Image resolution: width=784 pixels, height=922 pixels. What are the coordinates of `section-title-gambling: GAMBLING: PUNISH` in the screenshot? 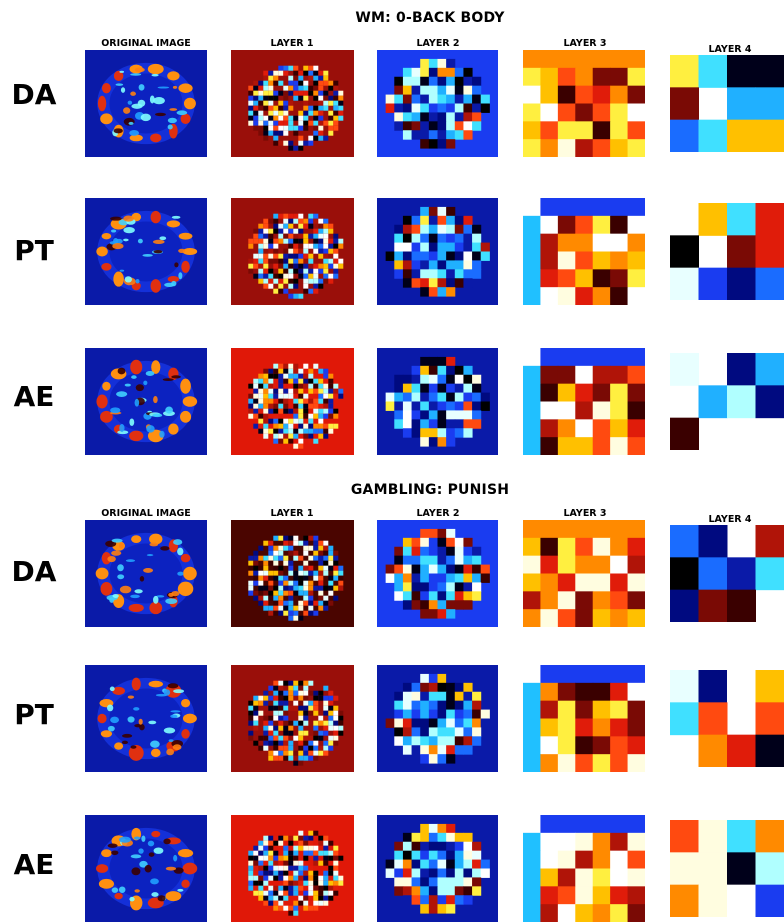 It's located at (392, 490).